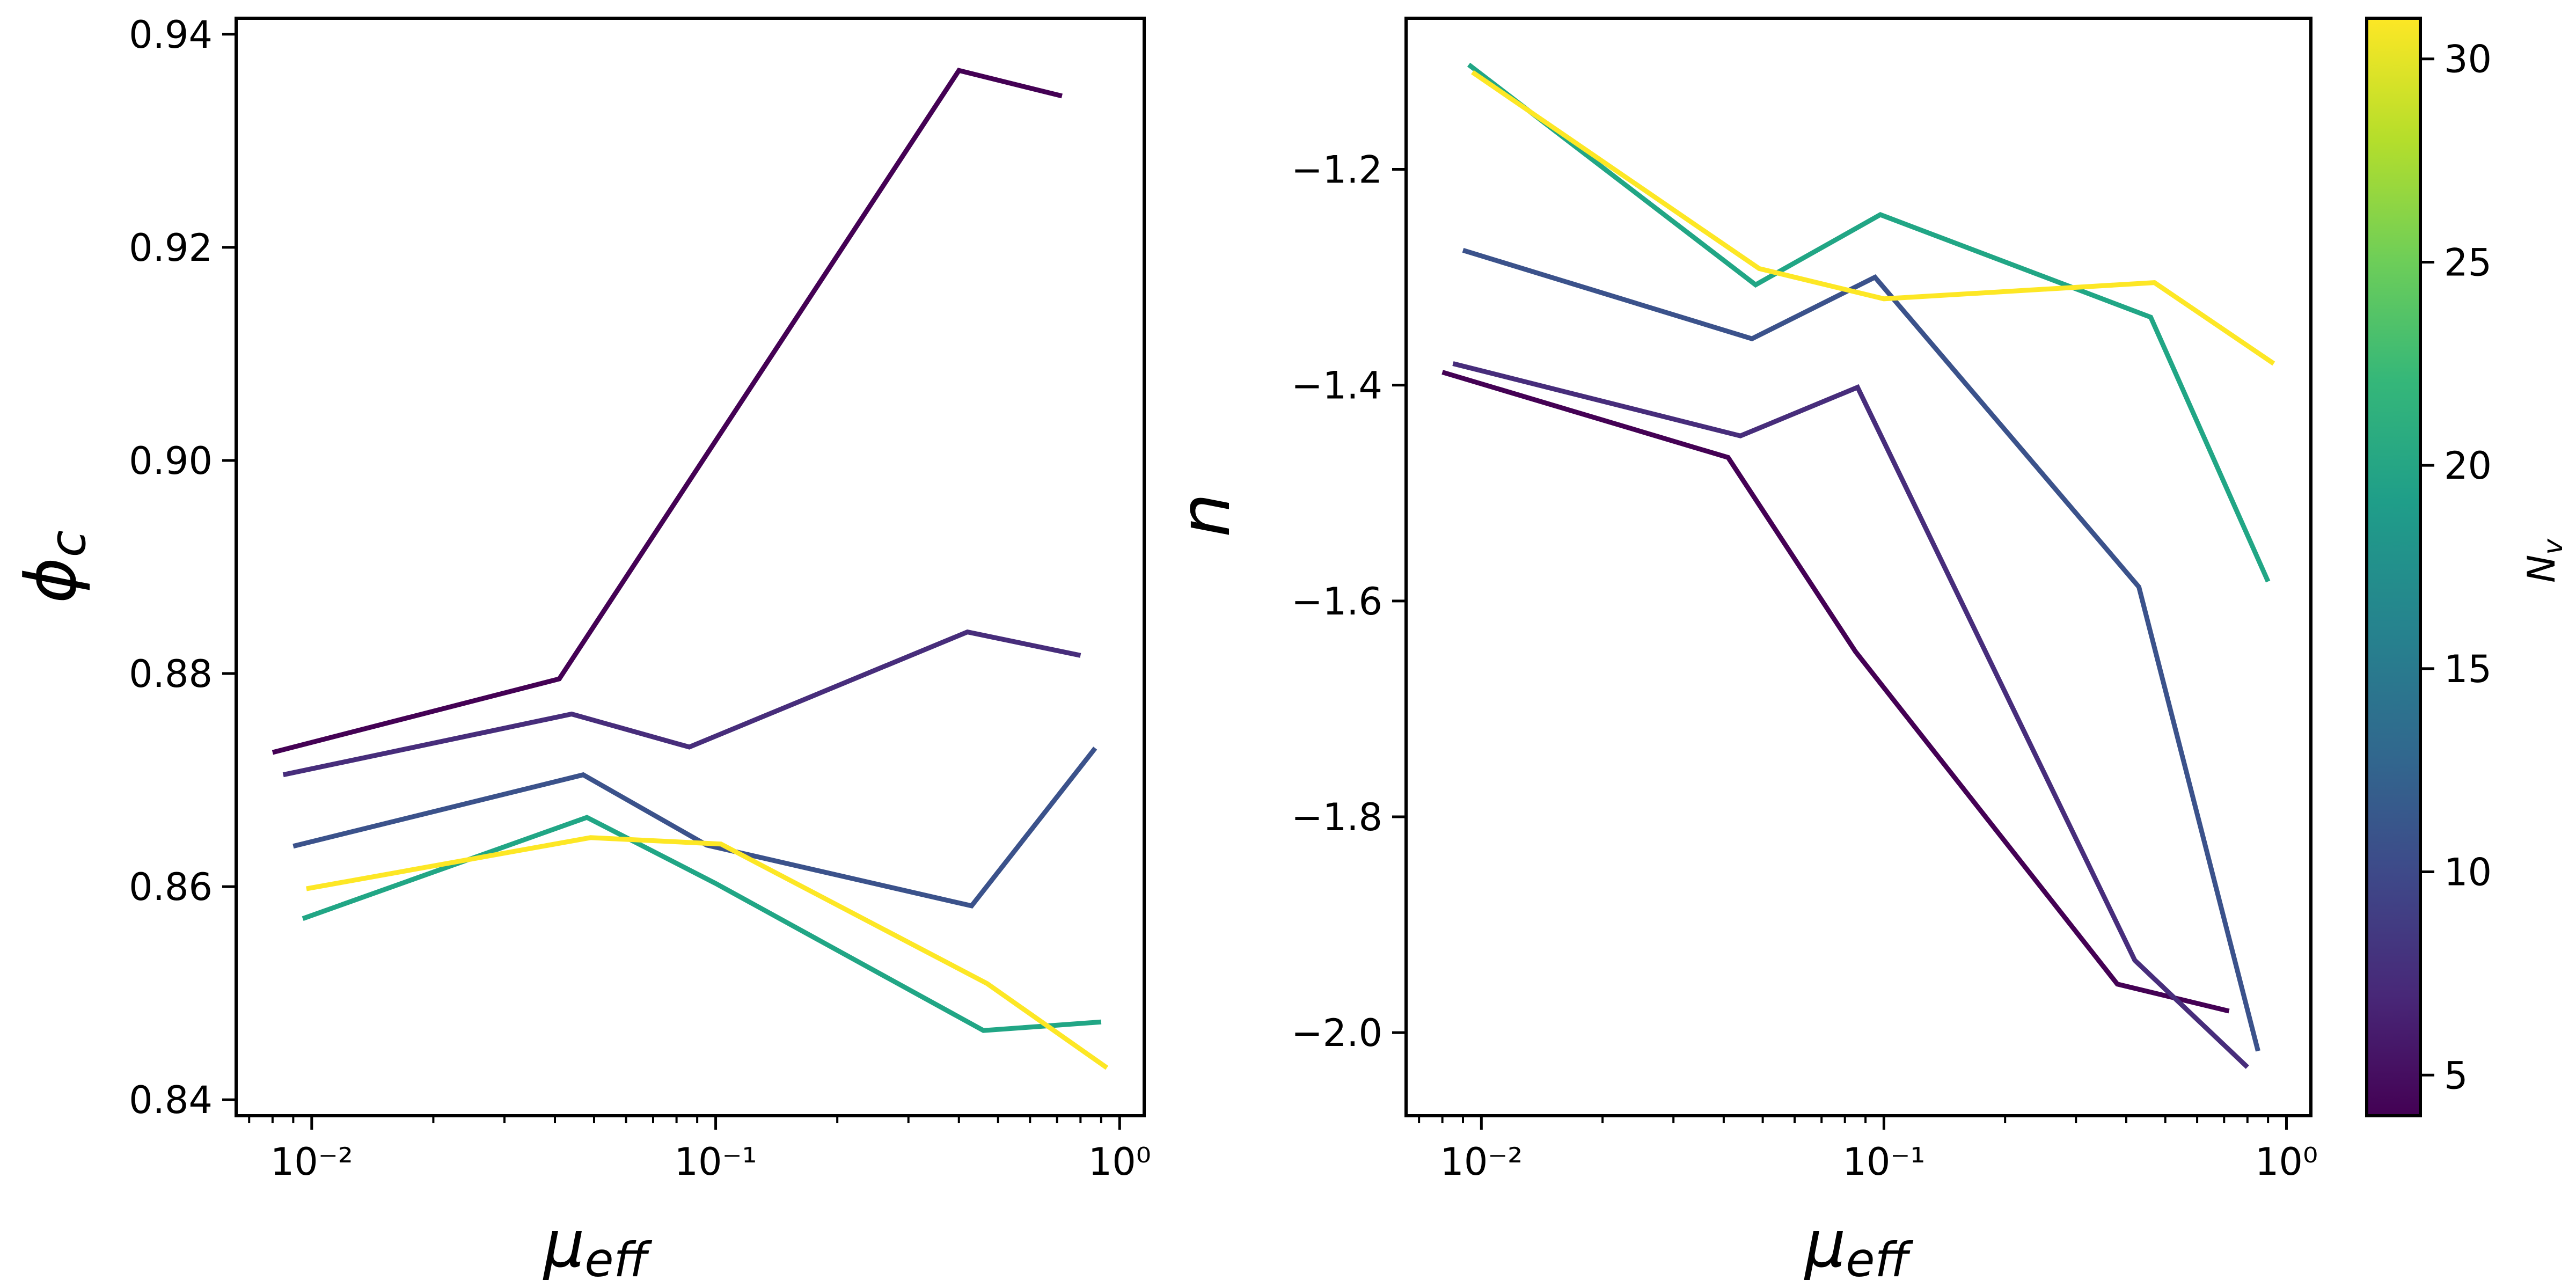 Image resolution: width=2576 pixels, height=1288 pixels. I want to click on right-plot-y-label: n, so click(1205, 515).